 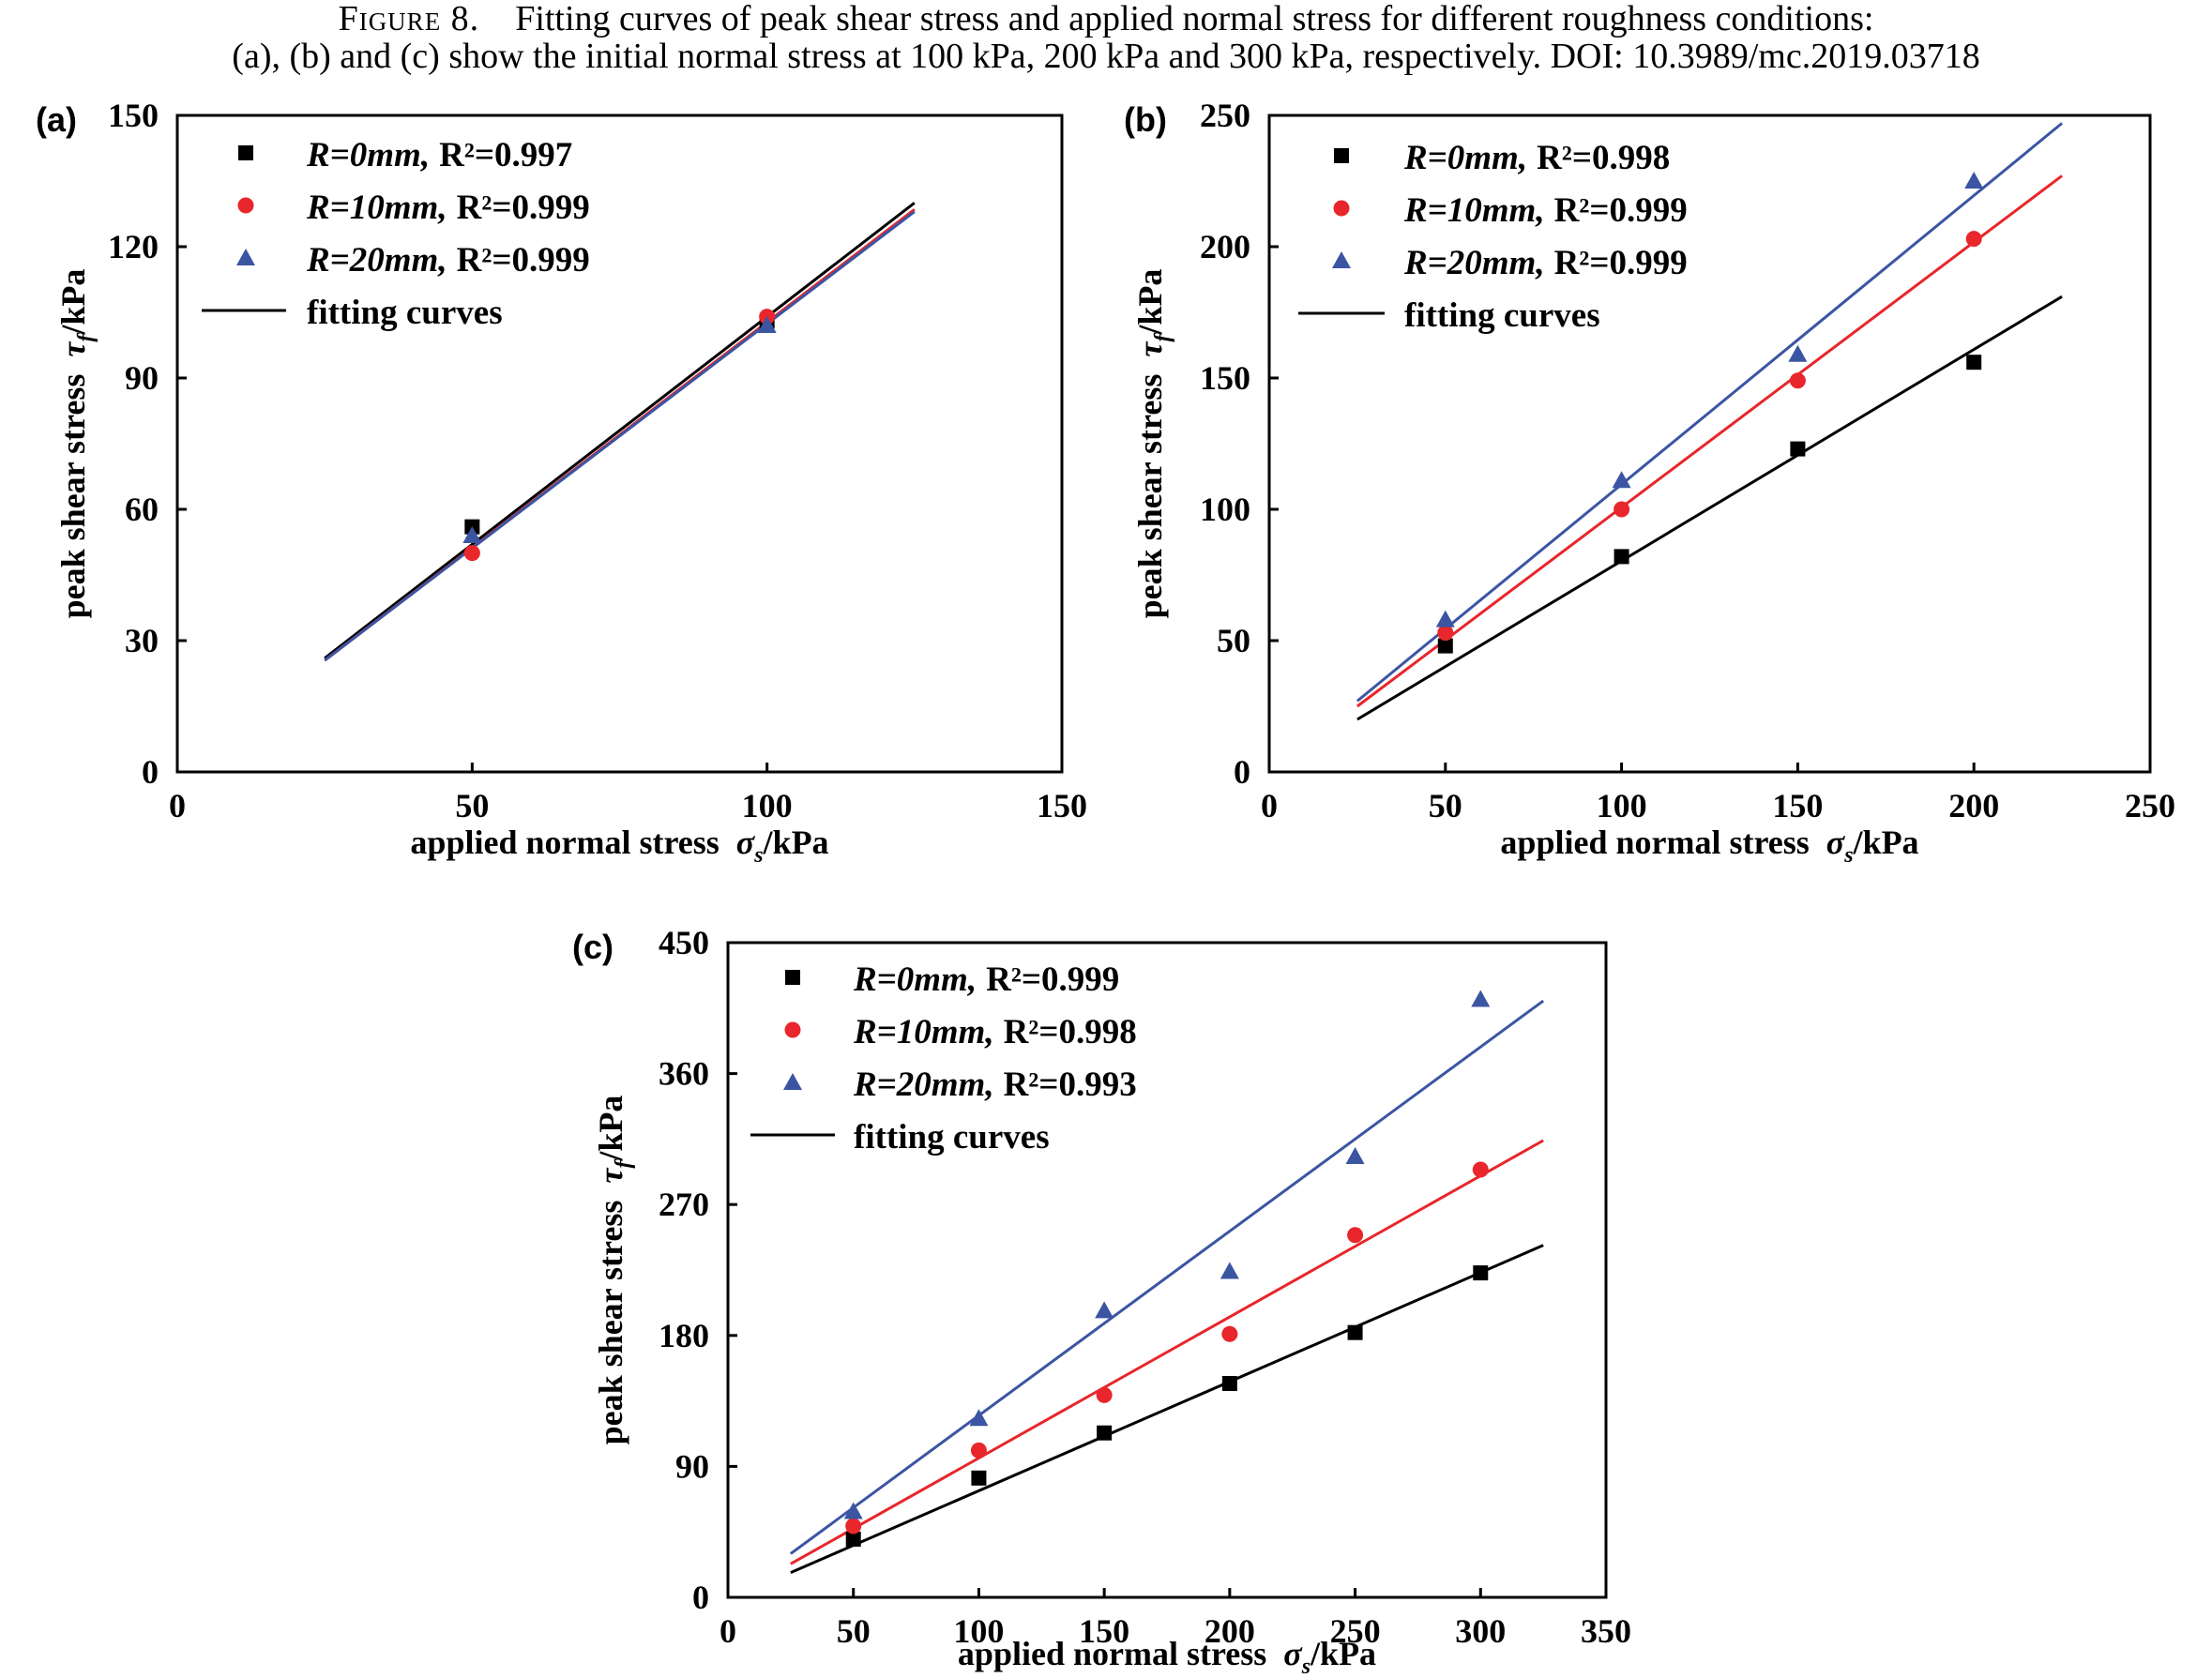 What do you see at coordinates (564, 842) in the screenshot?
I see `x-axis-label-main: applied normal stress` at bounding box center [564, 842].